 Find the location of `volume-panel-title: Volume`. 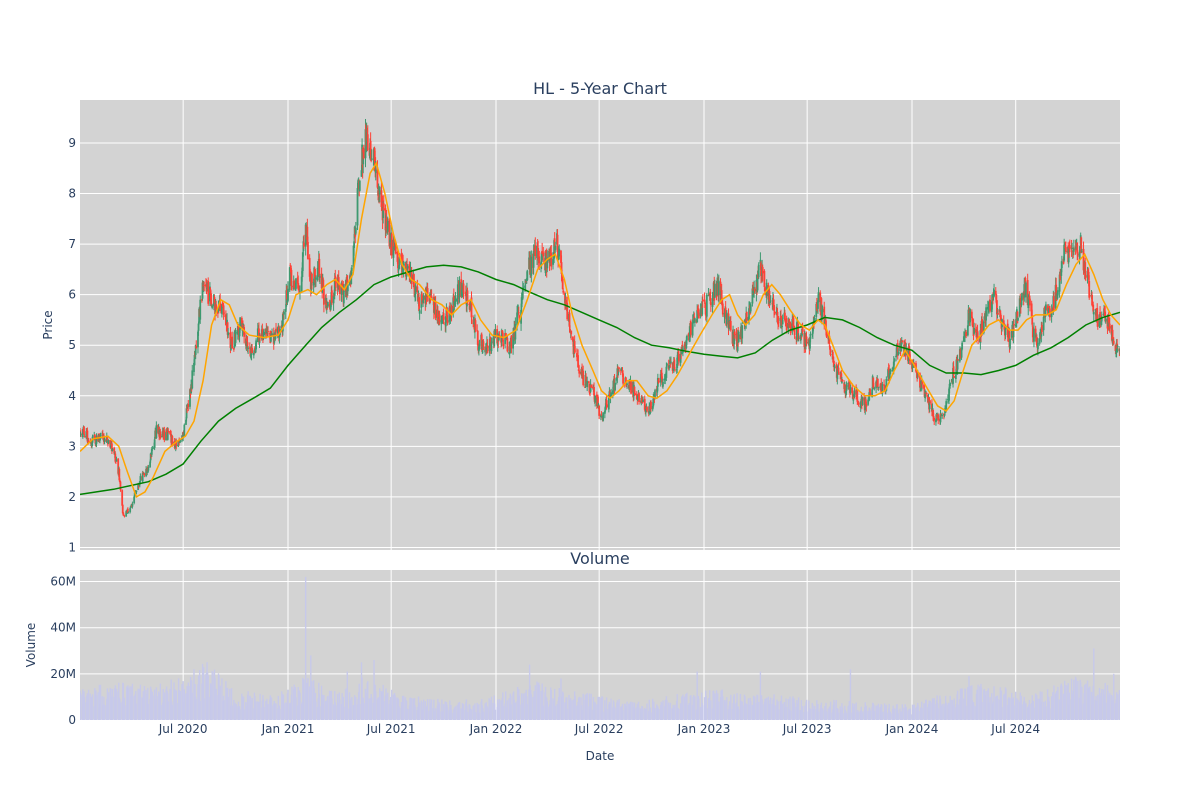

volume-panel-title: Volume is located at coordinates (600, 558).